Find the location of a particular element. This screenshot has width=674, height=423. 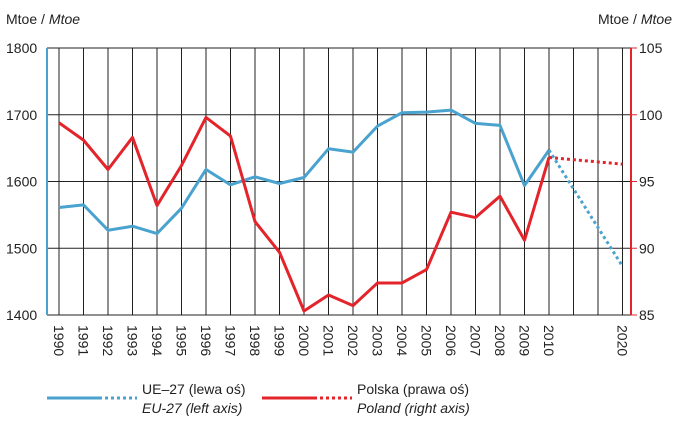

x-tick-label: 2006 is located at coordinates (451, 340).